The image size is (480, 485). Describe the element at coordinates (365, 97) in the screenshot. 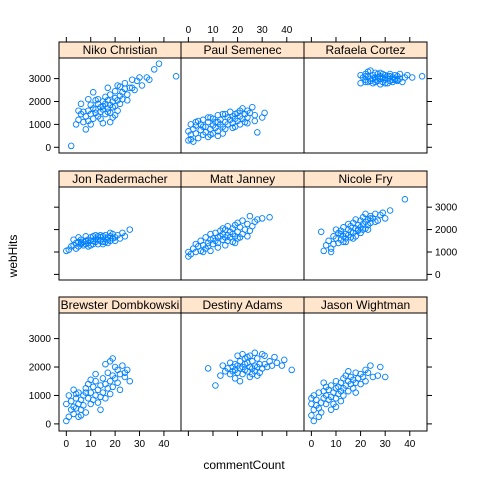

I see `panel: Rafaela Cortez` at that location.